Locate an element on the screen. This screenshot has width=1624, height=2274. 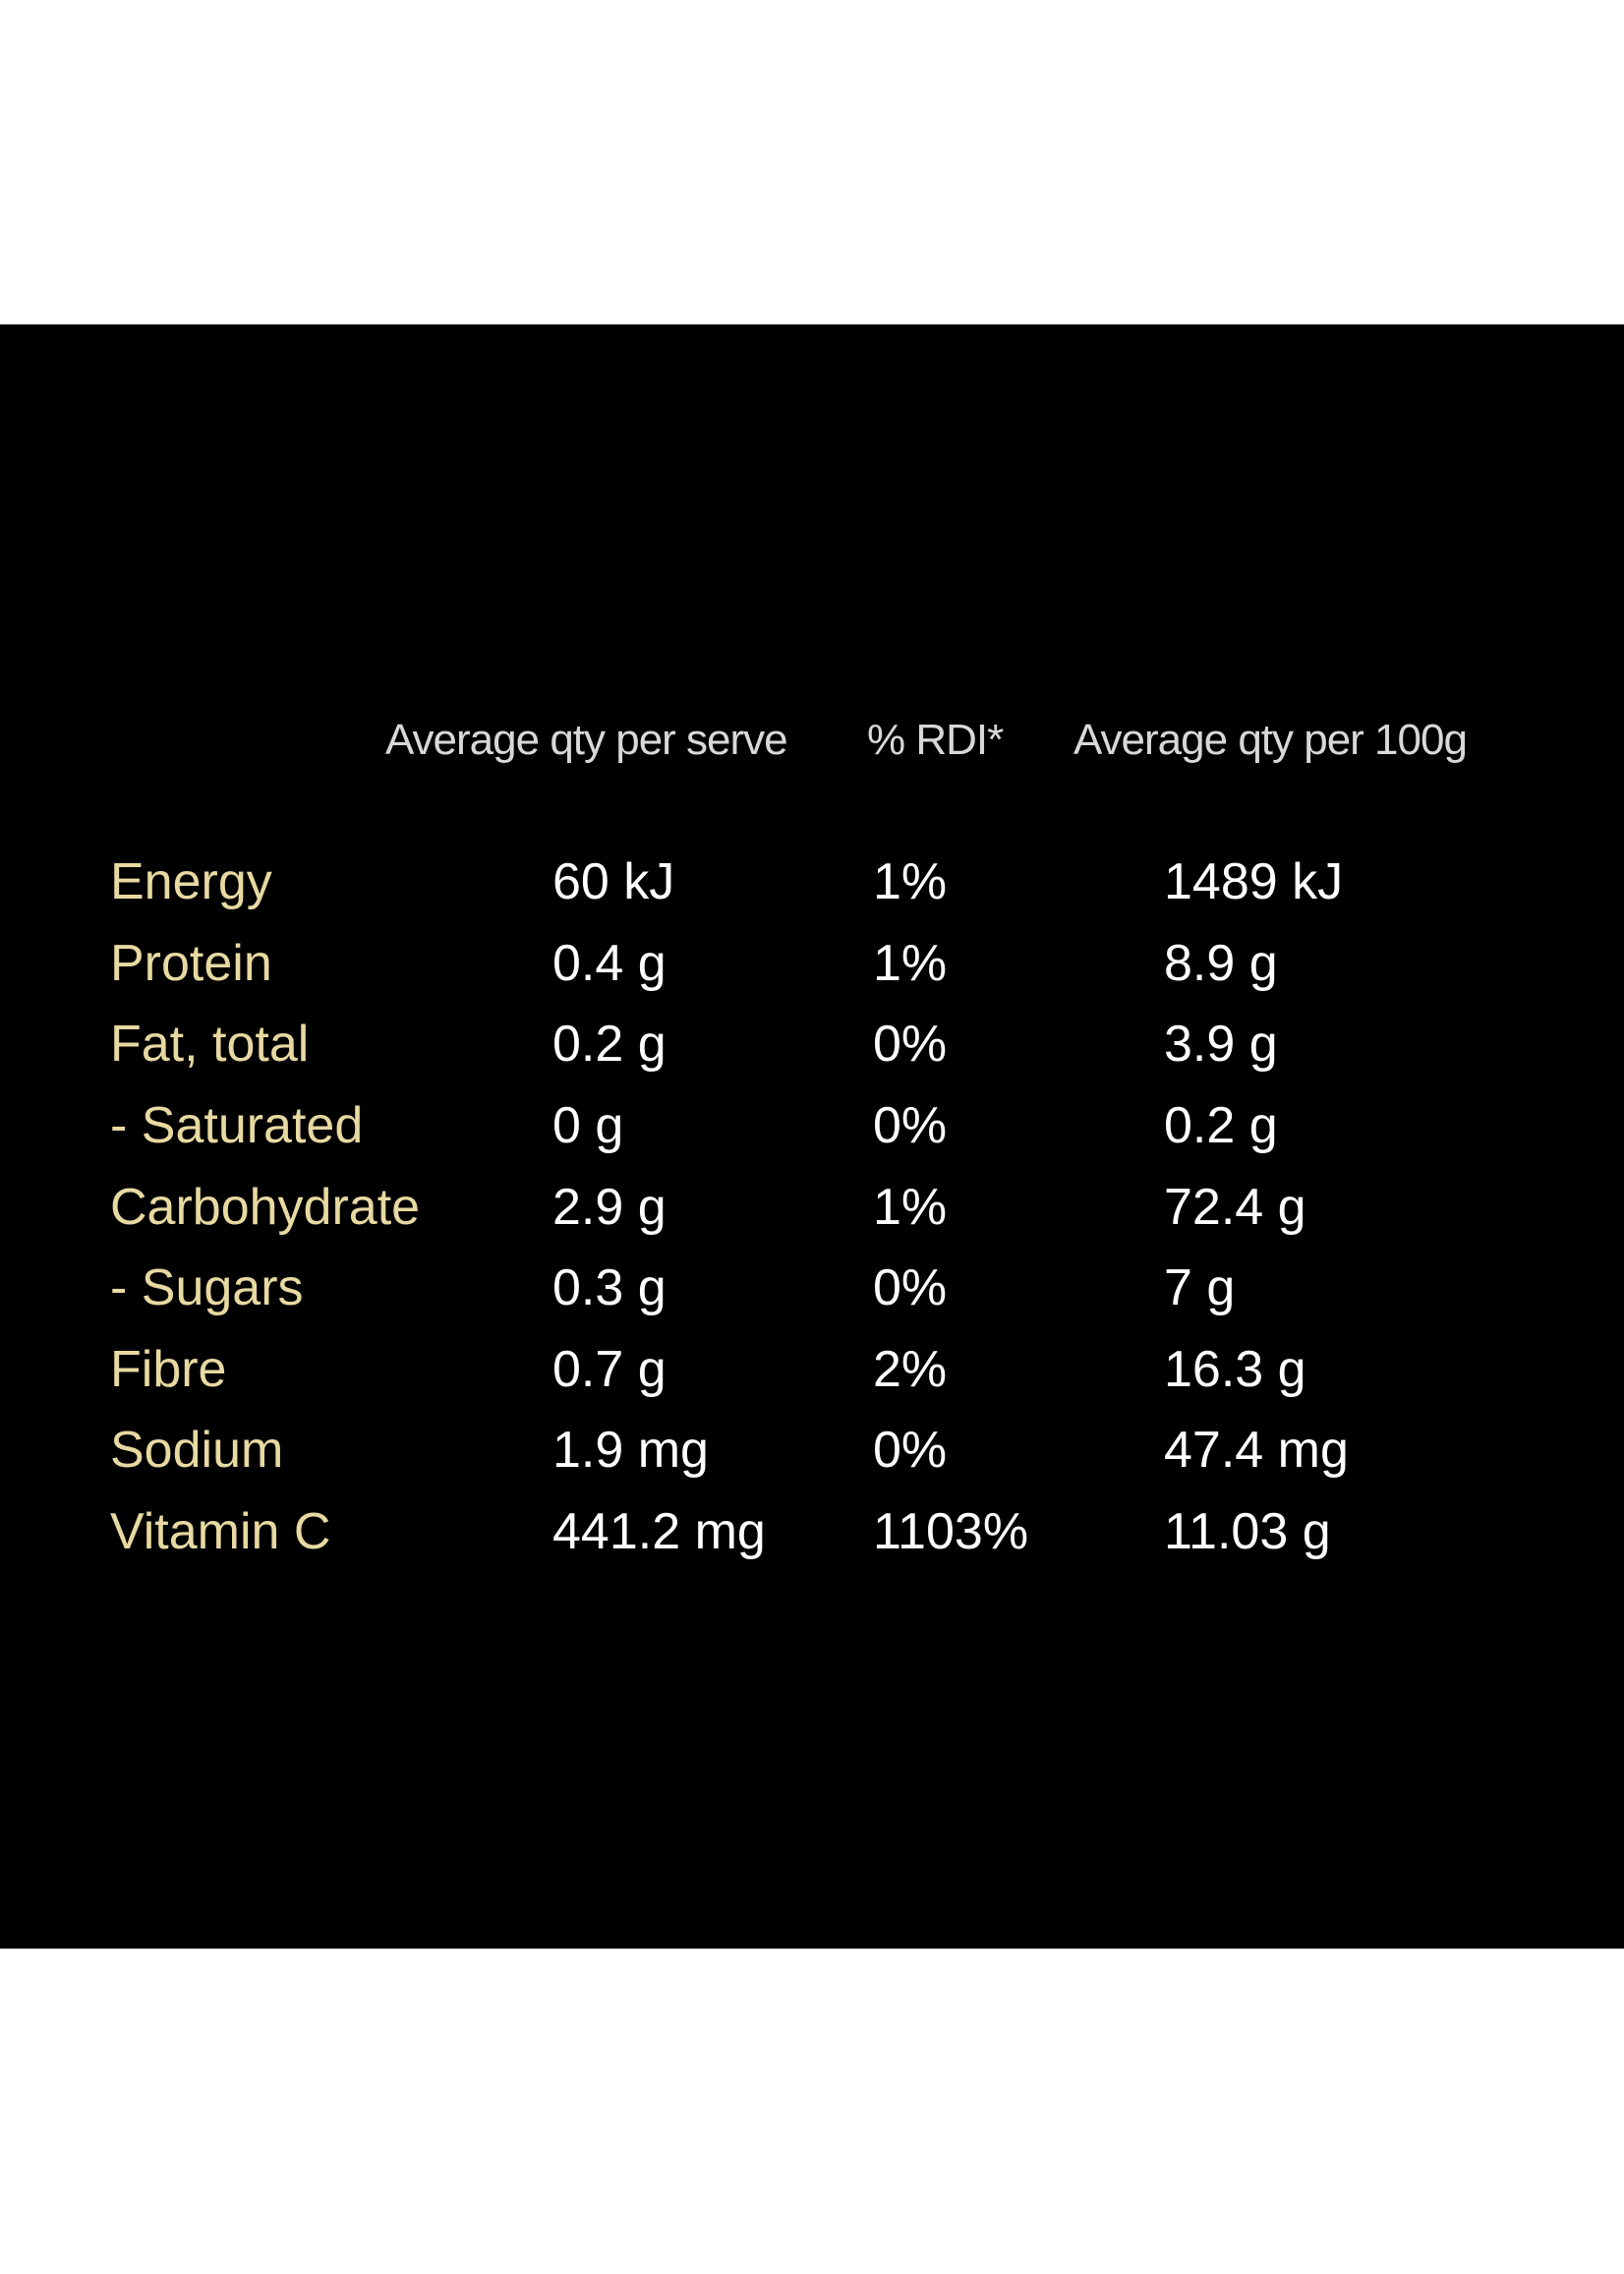
nutrient-name: - Sugars is located at coordinates (207, 1287).